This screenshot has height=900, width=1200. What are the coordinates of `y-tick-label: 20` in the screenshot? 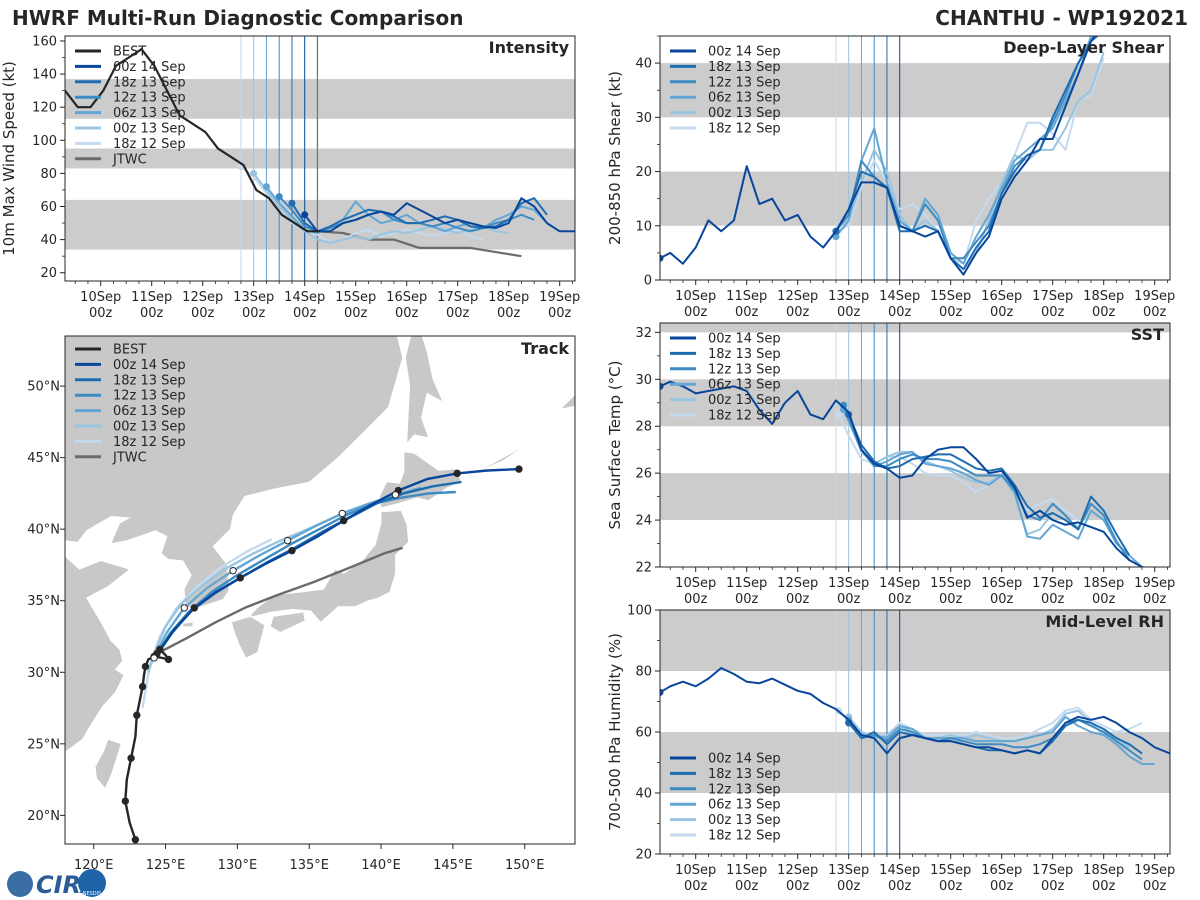 It's located at (643, 855).